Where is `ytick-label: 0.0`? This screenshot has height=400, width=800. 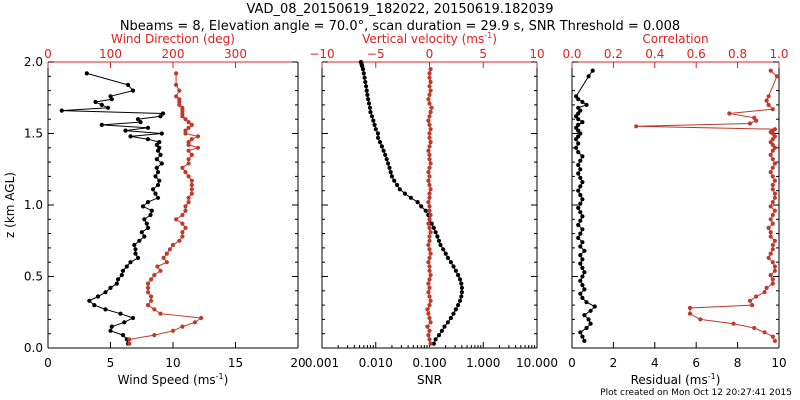
ytick-label: 0.0 is located at coordinates (33, 348).